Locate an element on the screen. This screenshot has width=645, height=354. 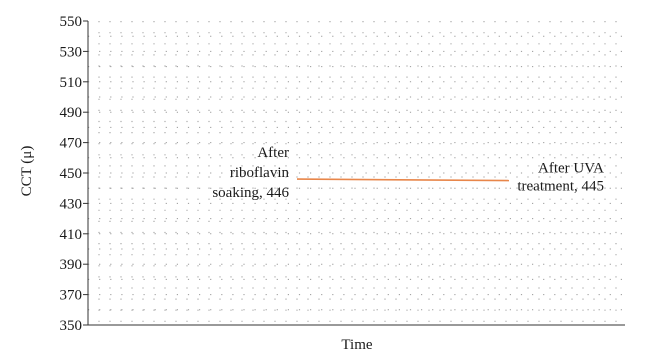
series-line is located at coordinates (403, 180).